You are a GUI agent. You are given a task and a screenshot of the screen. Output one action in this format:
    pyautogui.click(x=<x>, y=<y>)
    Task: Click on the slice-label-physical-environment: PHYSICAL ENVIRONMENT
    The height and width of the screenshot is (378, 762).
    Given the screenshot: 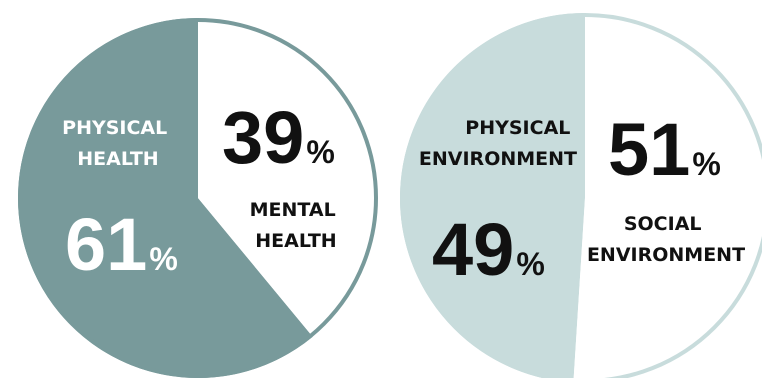 What is the action you would take?
    pyautogui.click(x=498, y=143)
    